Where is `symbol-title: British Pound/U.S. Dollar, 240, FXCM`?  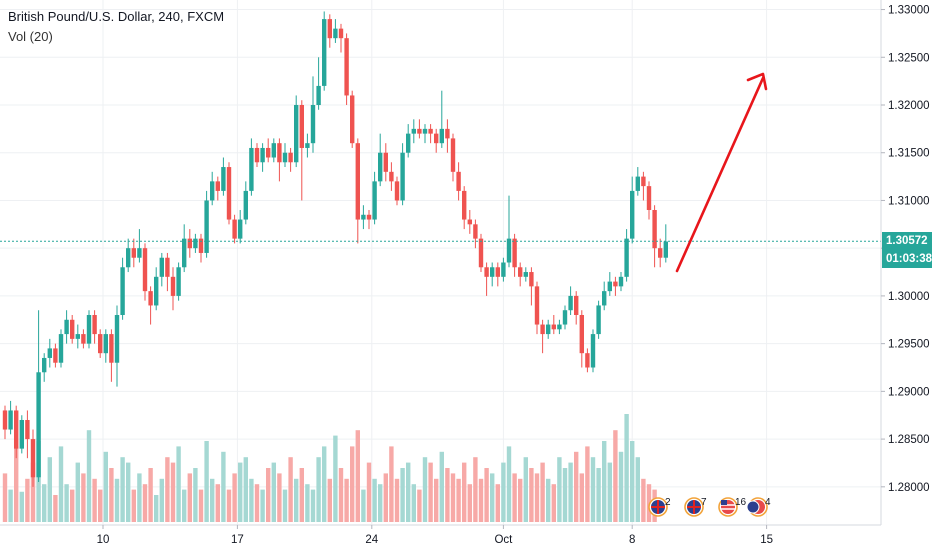 symbol-title: British Pound/U.S. Dollar, 240, FXCM is located at coordinates (116, 16).